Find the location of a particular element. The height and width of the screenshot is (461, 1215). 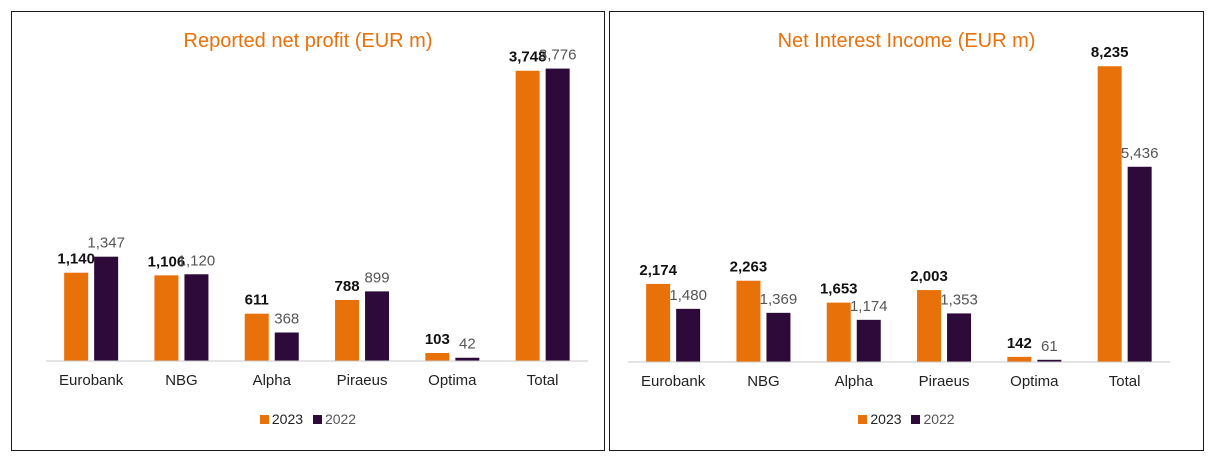

data-label-2022-total: 5,436 is located at coordinates (1140, 153).